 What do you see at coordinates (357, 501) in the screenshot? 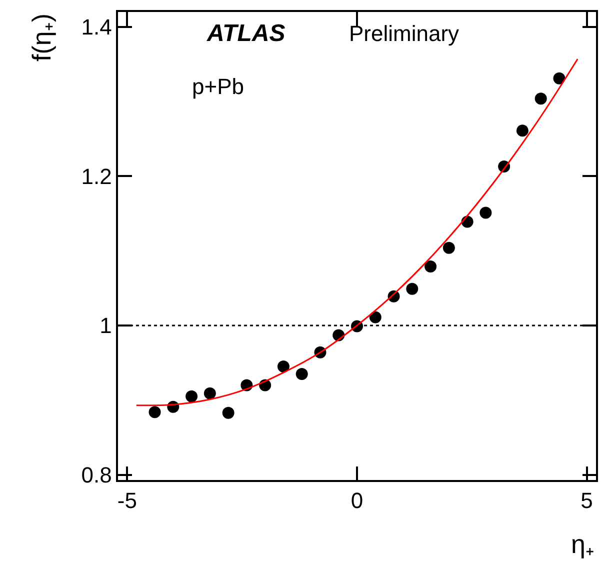
I see `x-tick-label: 0` at bounding box center [357, 501].